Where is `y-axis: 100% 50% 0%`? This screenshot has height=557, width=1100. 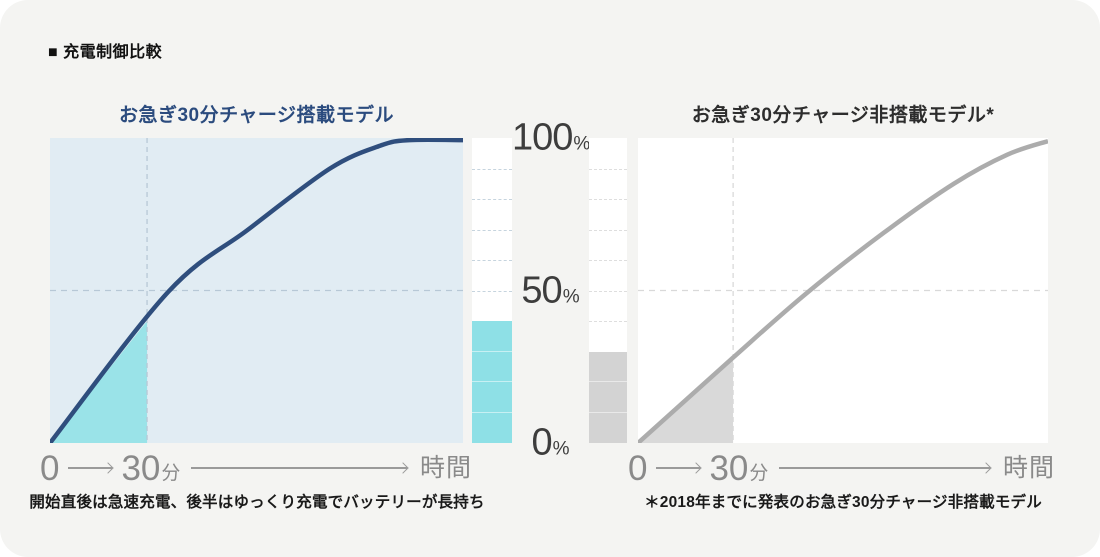 y-axis: 100% 50% 0% is located at coordinates (551, 290).